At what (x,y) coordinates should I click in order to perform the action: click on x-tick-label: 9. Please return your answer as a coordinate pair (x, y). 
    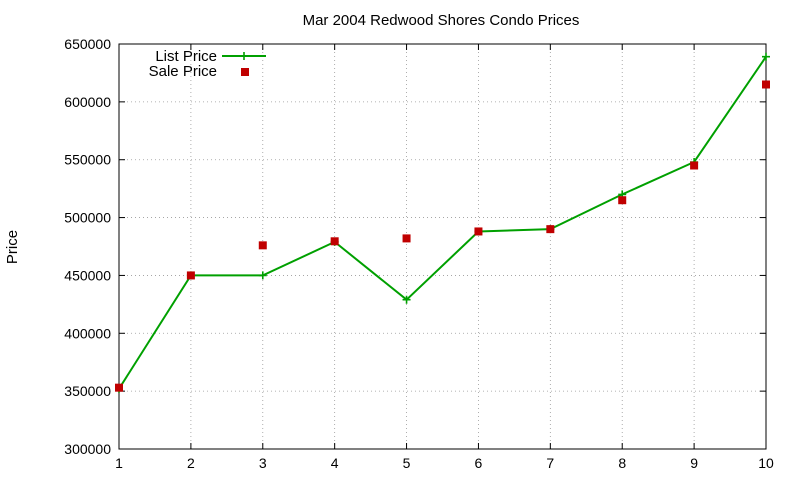
    Looking at the image, I should click on (694, 463).